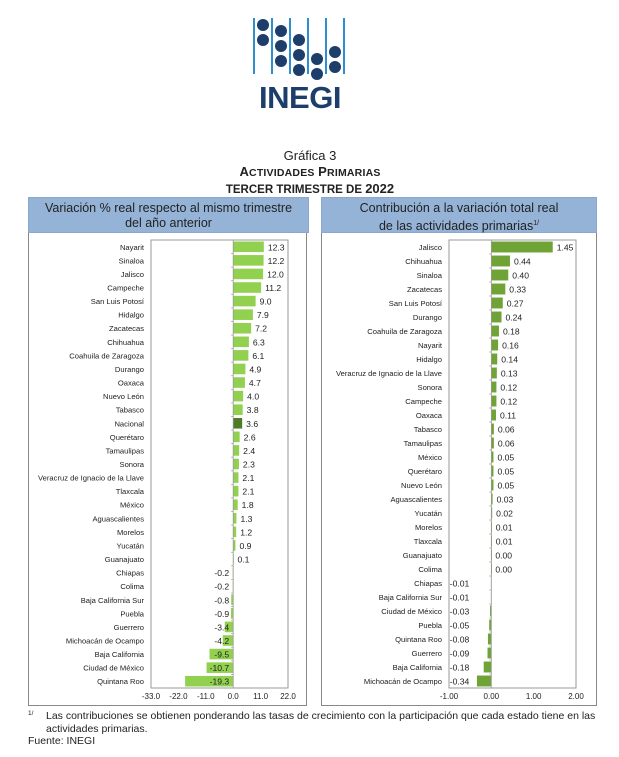 The width and height of the screenshot is (619, 757). What do you see at coordinates (490, 625) in the screenshot?
I see `bar-puebla` at bounding box center [490, 625].